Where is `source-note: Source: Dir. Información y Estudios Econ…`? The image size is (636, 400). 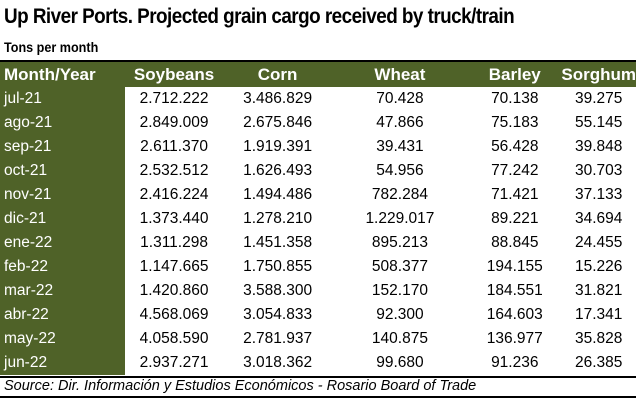
source-note: Source: Dir. Información y Estudios Econ… is located at coordinates (240, 386).